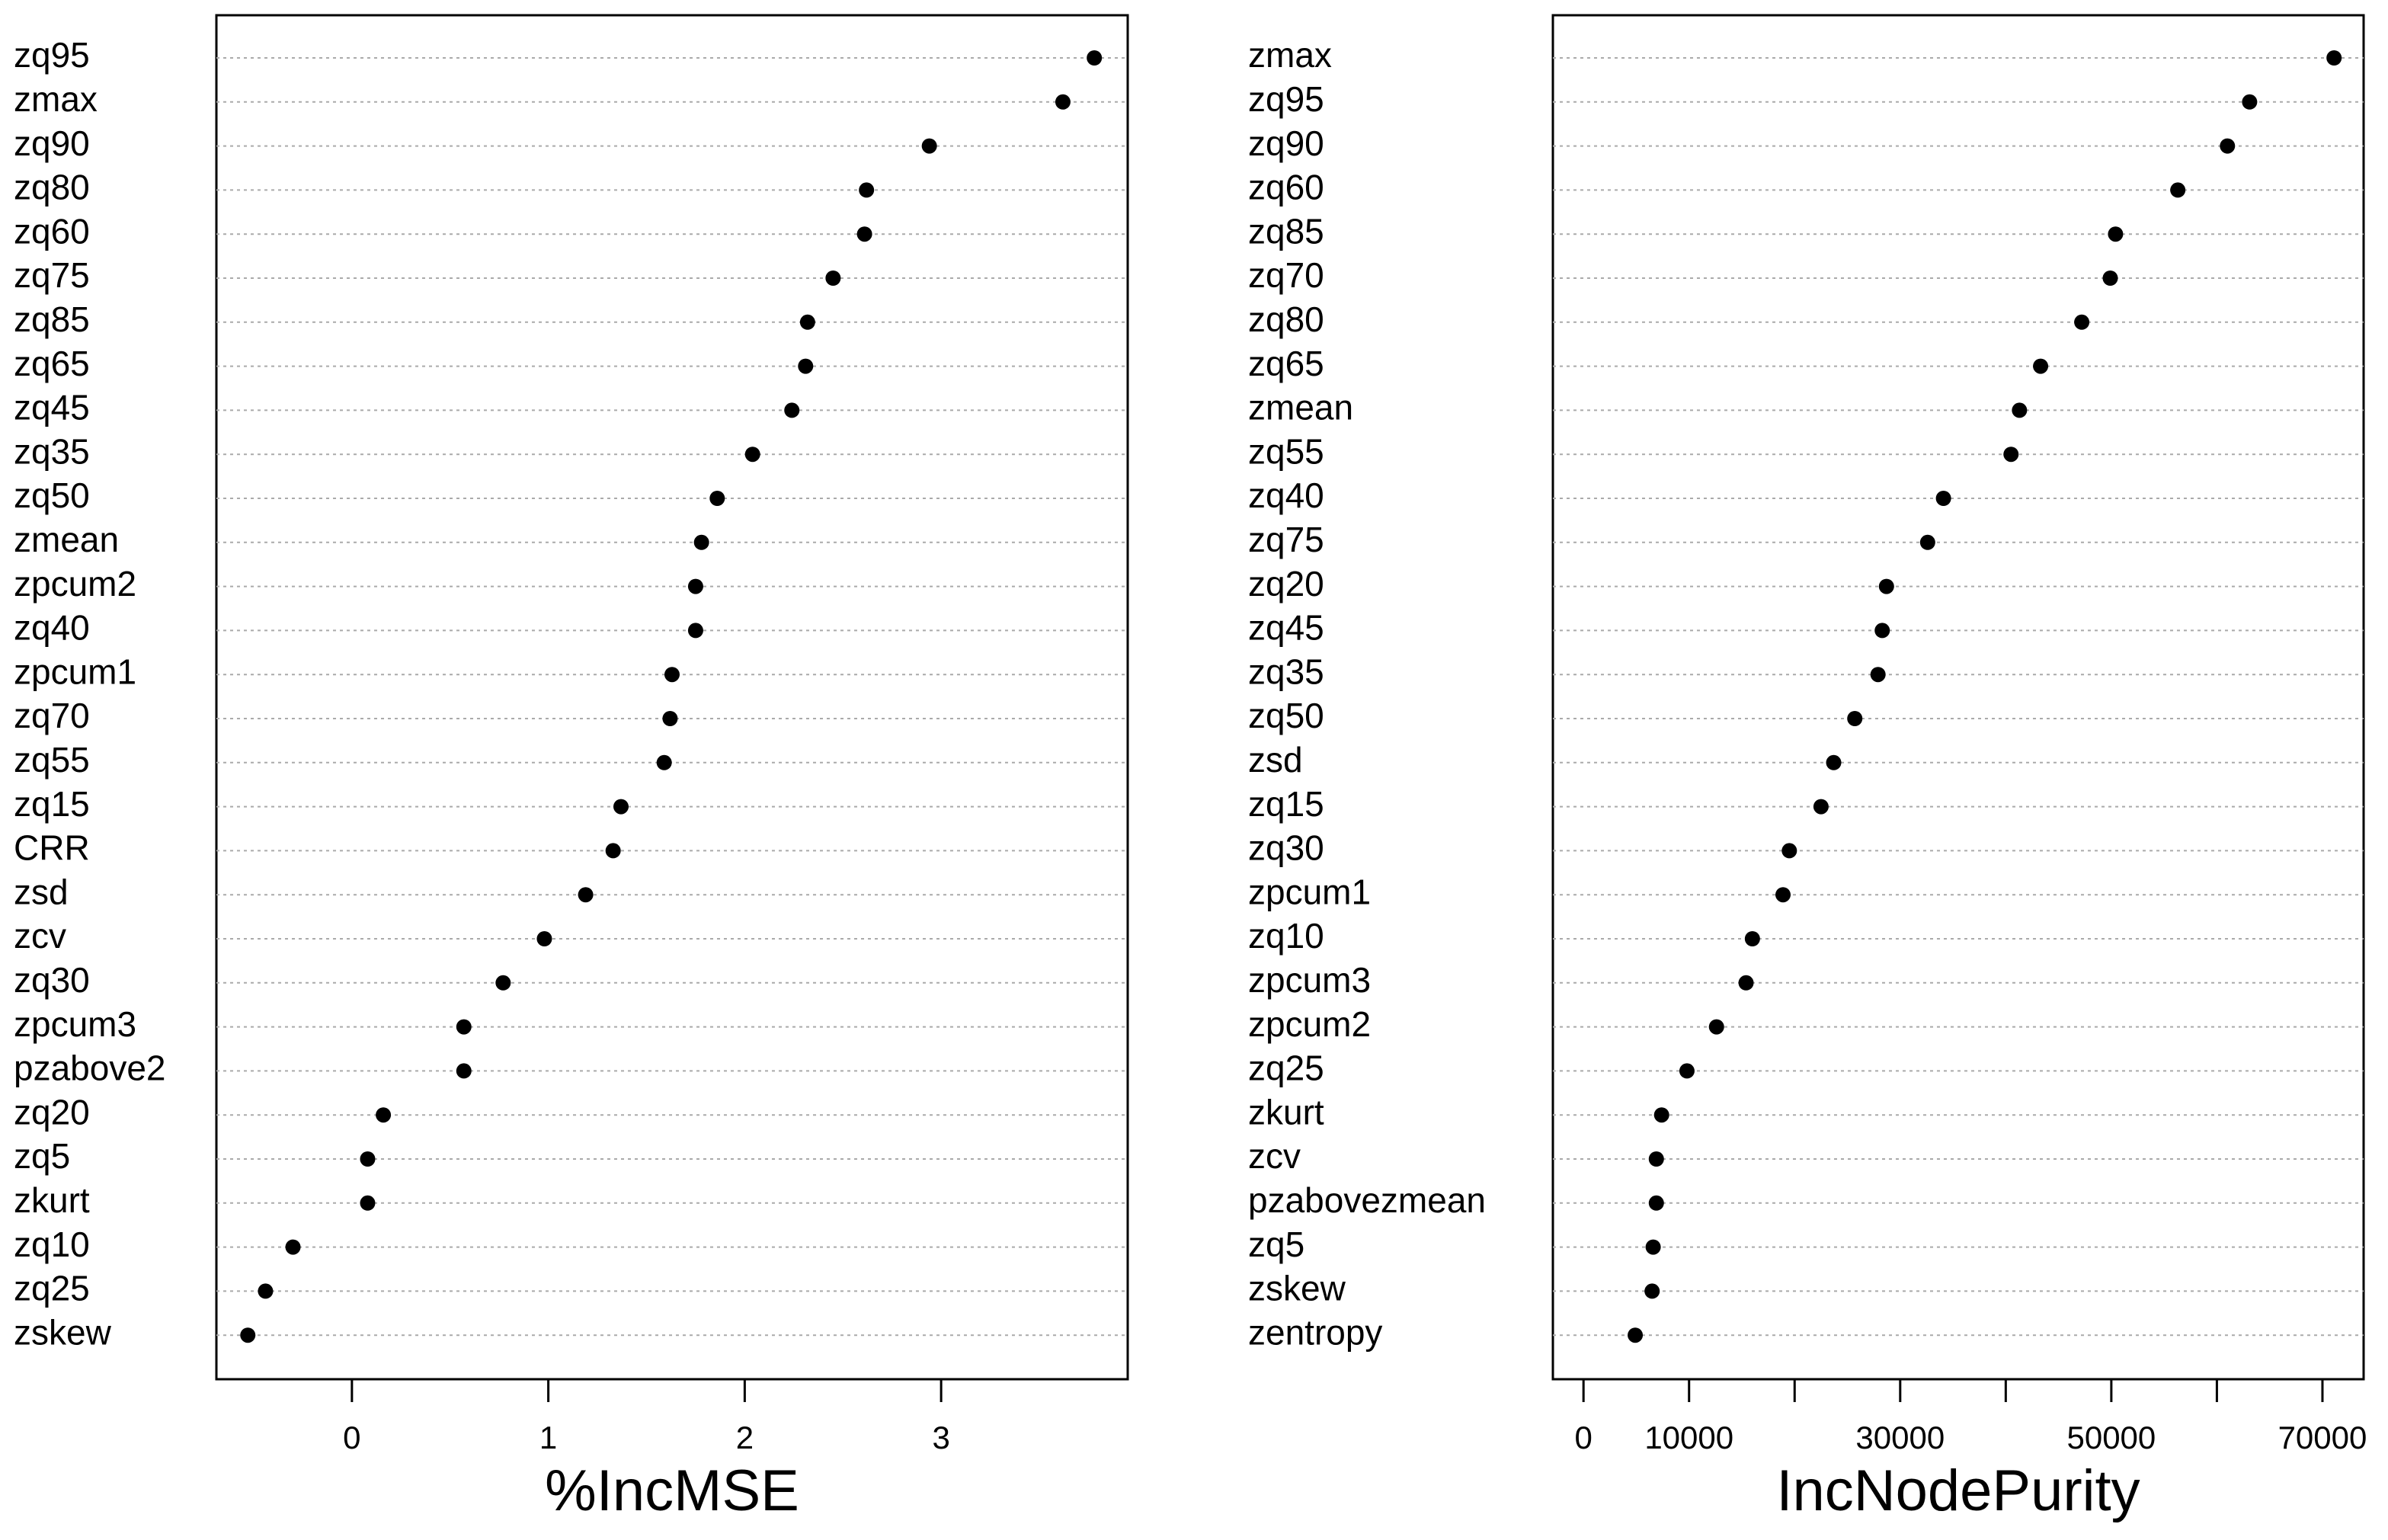  I want to click on x-tick-label: 10000, so click(1688, 1437).